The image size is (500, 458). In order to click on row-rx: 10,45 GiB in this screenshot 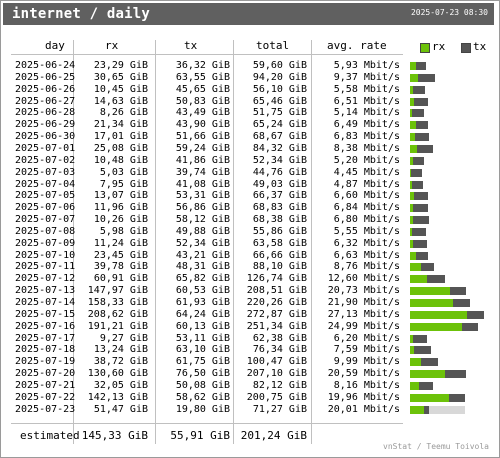, I will do `click(120, 89)`.